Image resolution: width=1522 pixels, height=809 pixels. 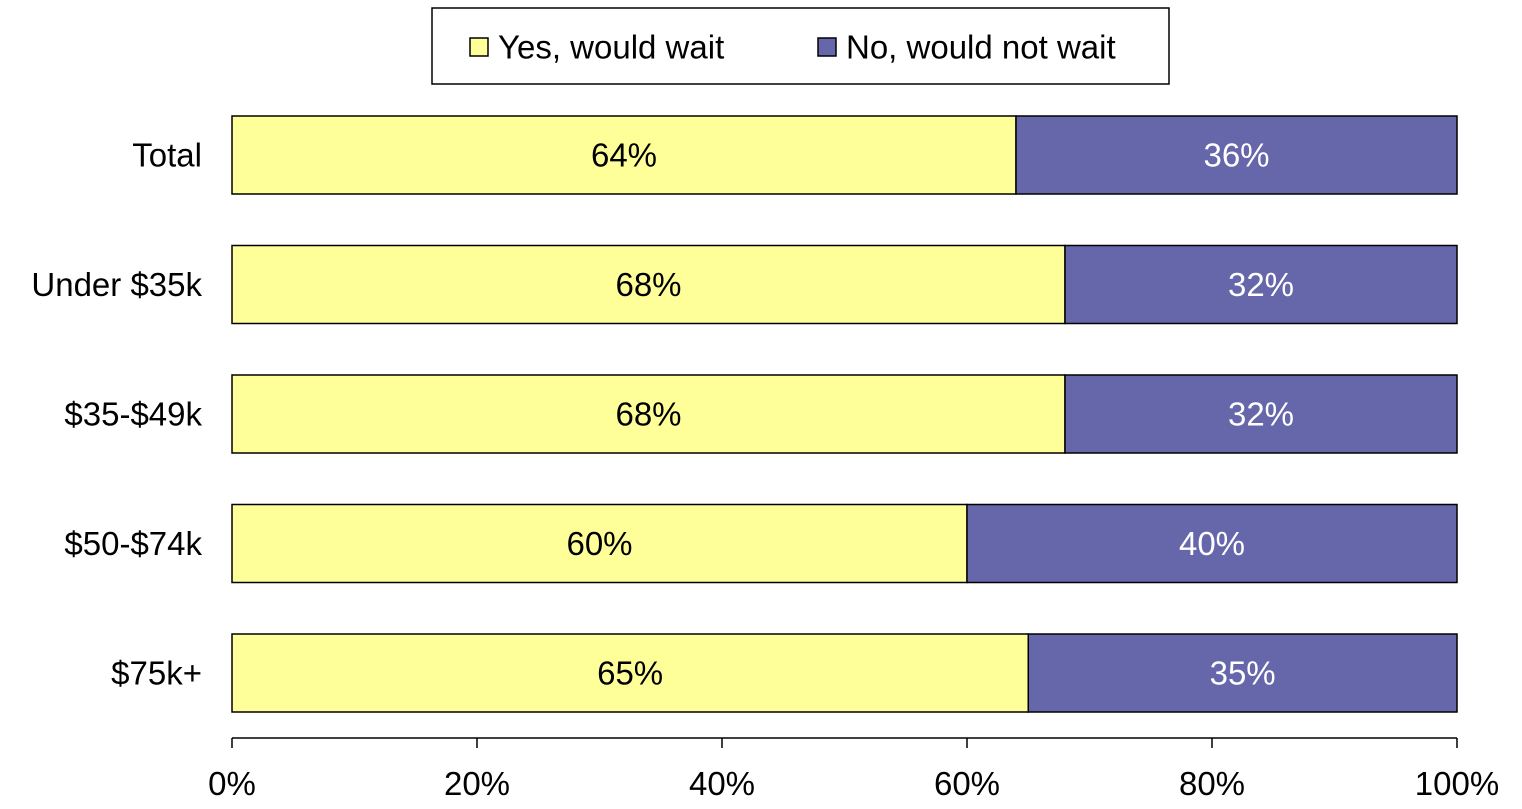 I want to click on x-tick-label: 80%, so click(x=1212, y=783).